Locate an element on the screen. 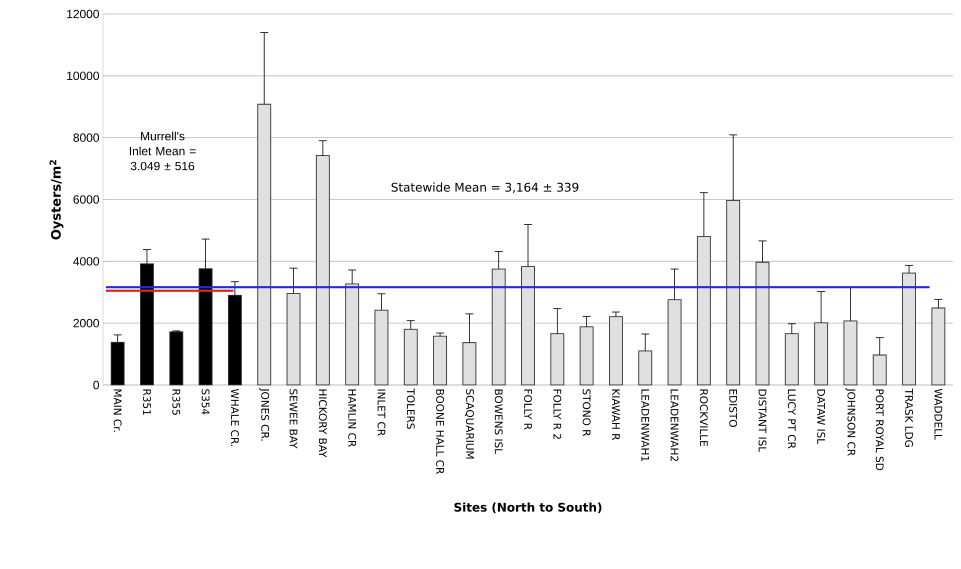  x-tick-label: SCAQUARIUM is located at coordinates (469, 423).